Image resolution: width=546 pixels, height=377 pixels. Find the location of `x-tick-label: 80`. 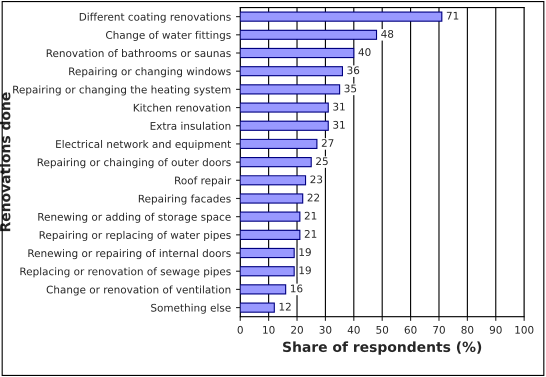

x-tick-label: 80 is located at coordinates (467, 330).